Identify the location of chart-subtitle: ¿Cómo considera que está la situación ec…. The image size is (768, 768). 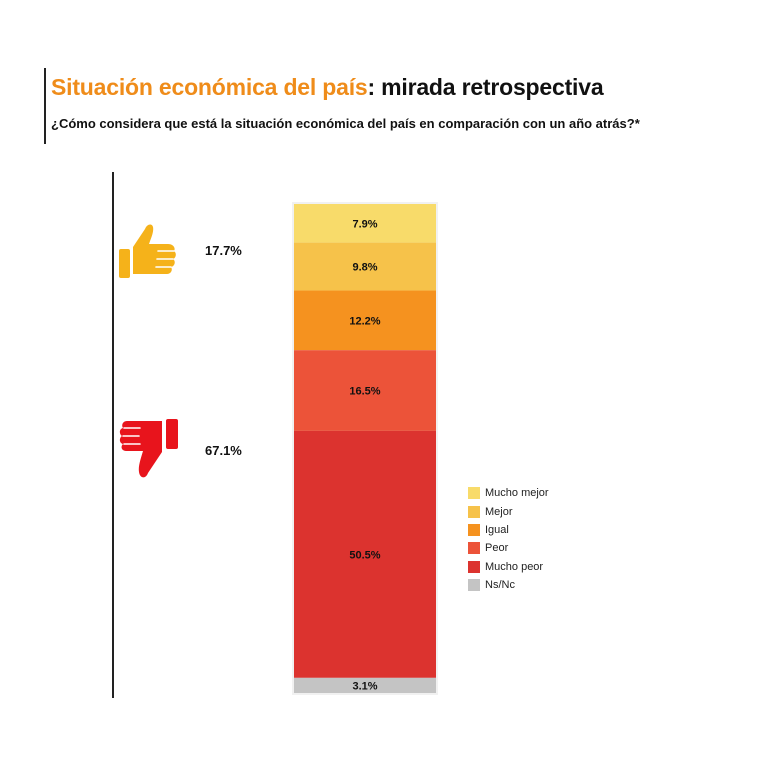
(345, 123).